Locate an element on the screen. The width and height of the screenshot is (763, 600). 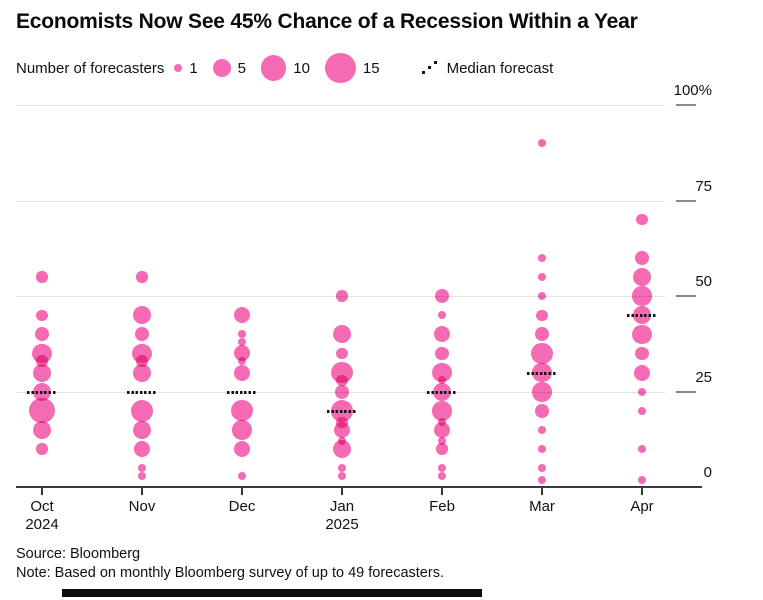
bubble-oct-2024-40pct is located at coordinates (42, 334).